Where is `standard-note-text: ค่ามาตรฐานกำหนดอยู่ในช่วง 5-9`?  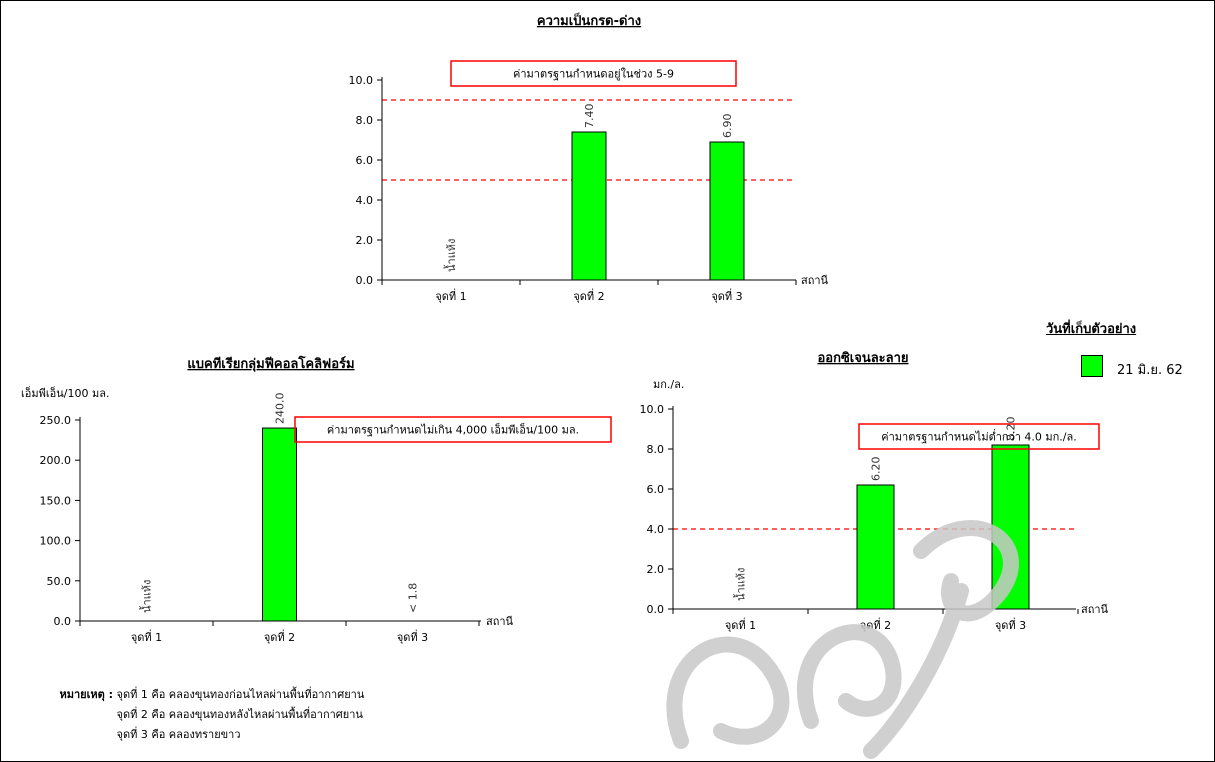
standard-note-text: ค่ามาตรฐานกำหนดอยู่ในช่วง 5-9 is located at coordinates (593, 74).